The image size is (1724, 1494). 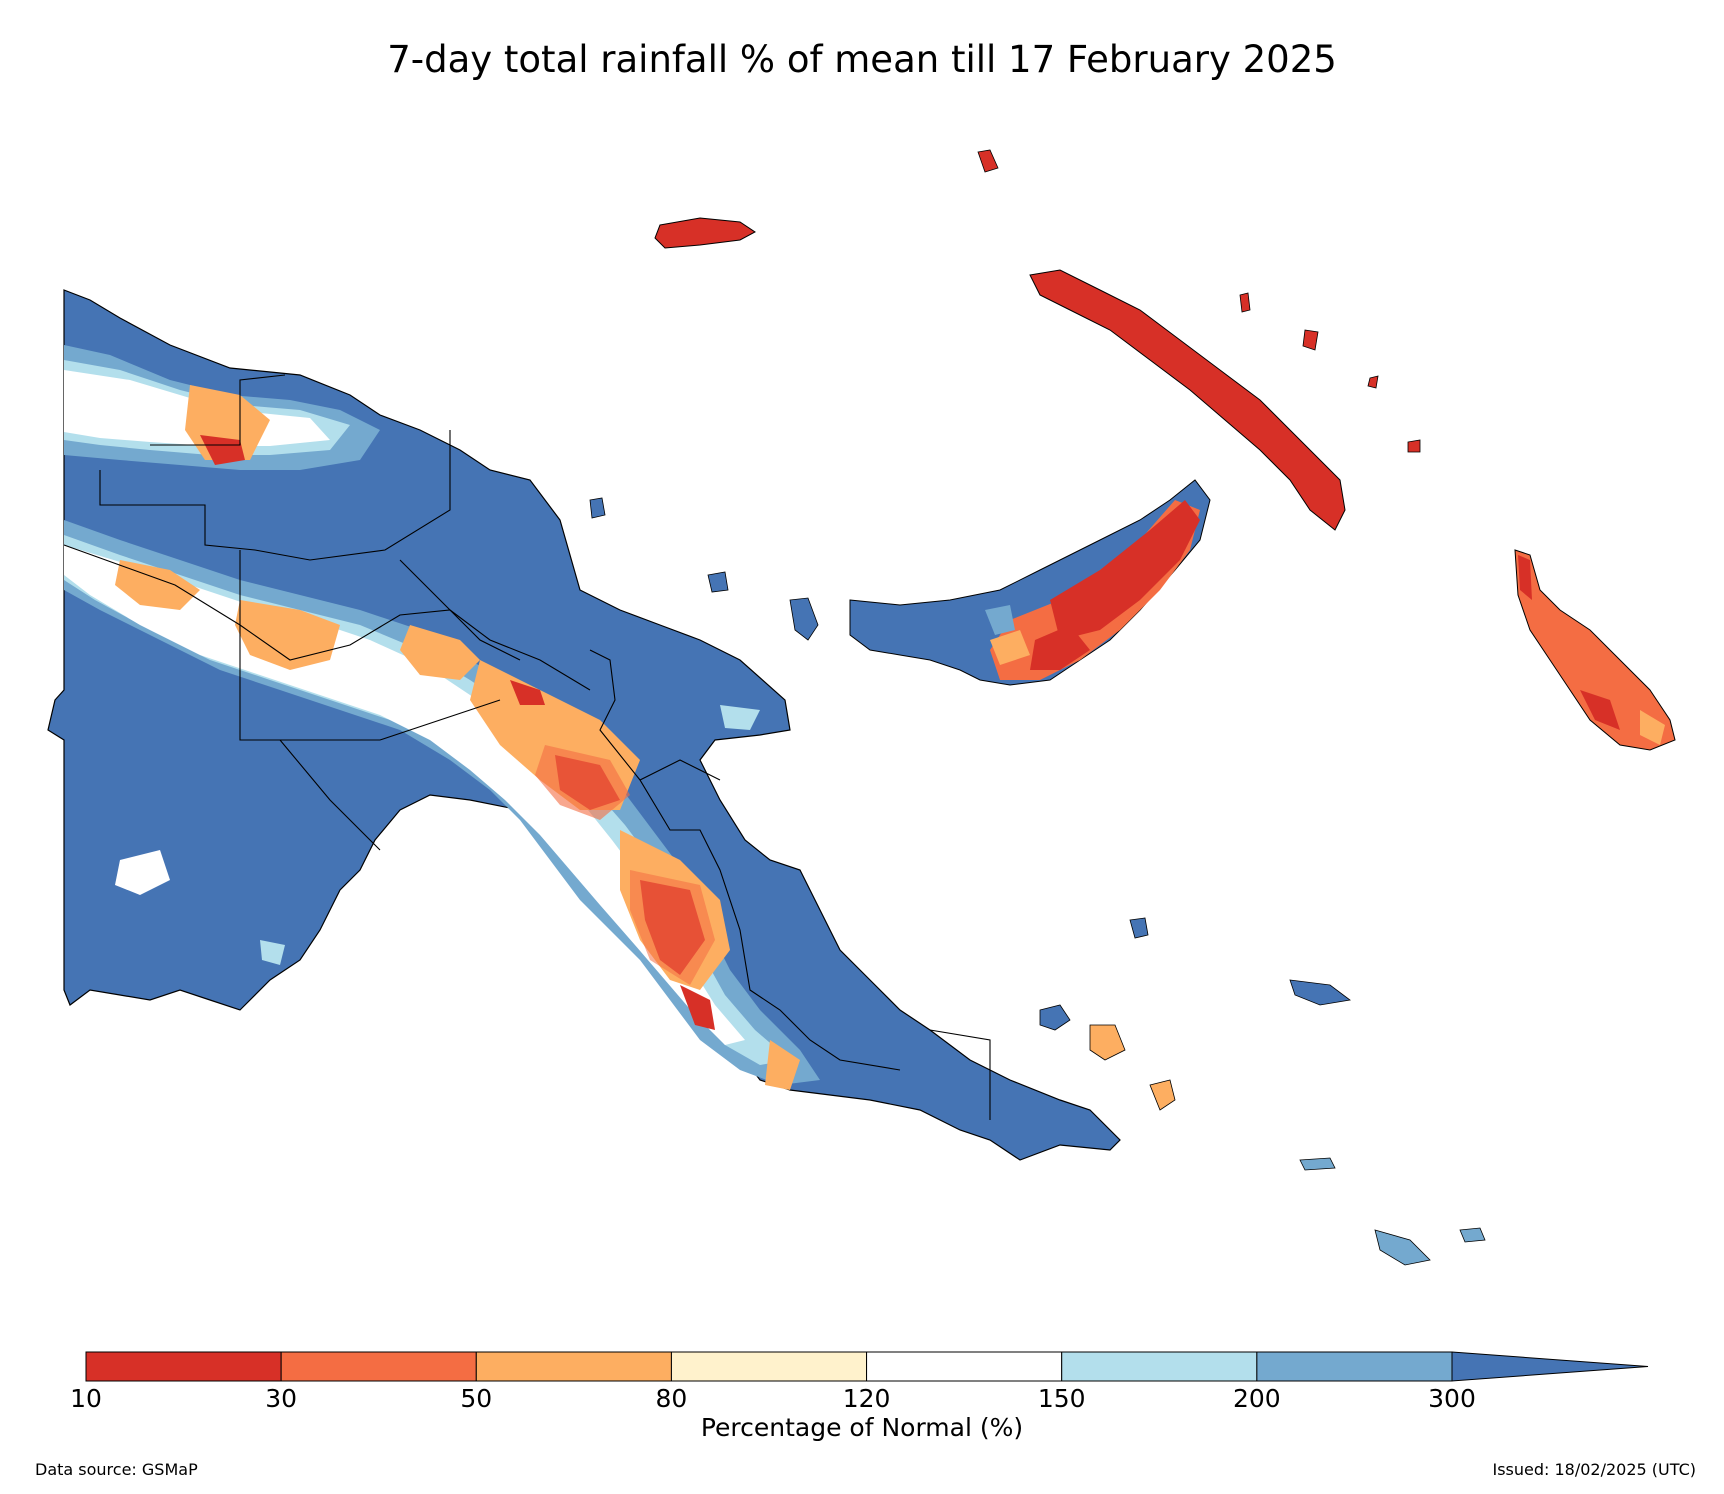 I want to click on island-se6, so click(x=1402, y=1247).